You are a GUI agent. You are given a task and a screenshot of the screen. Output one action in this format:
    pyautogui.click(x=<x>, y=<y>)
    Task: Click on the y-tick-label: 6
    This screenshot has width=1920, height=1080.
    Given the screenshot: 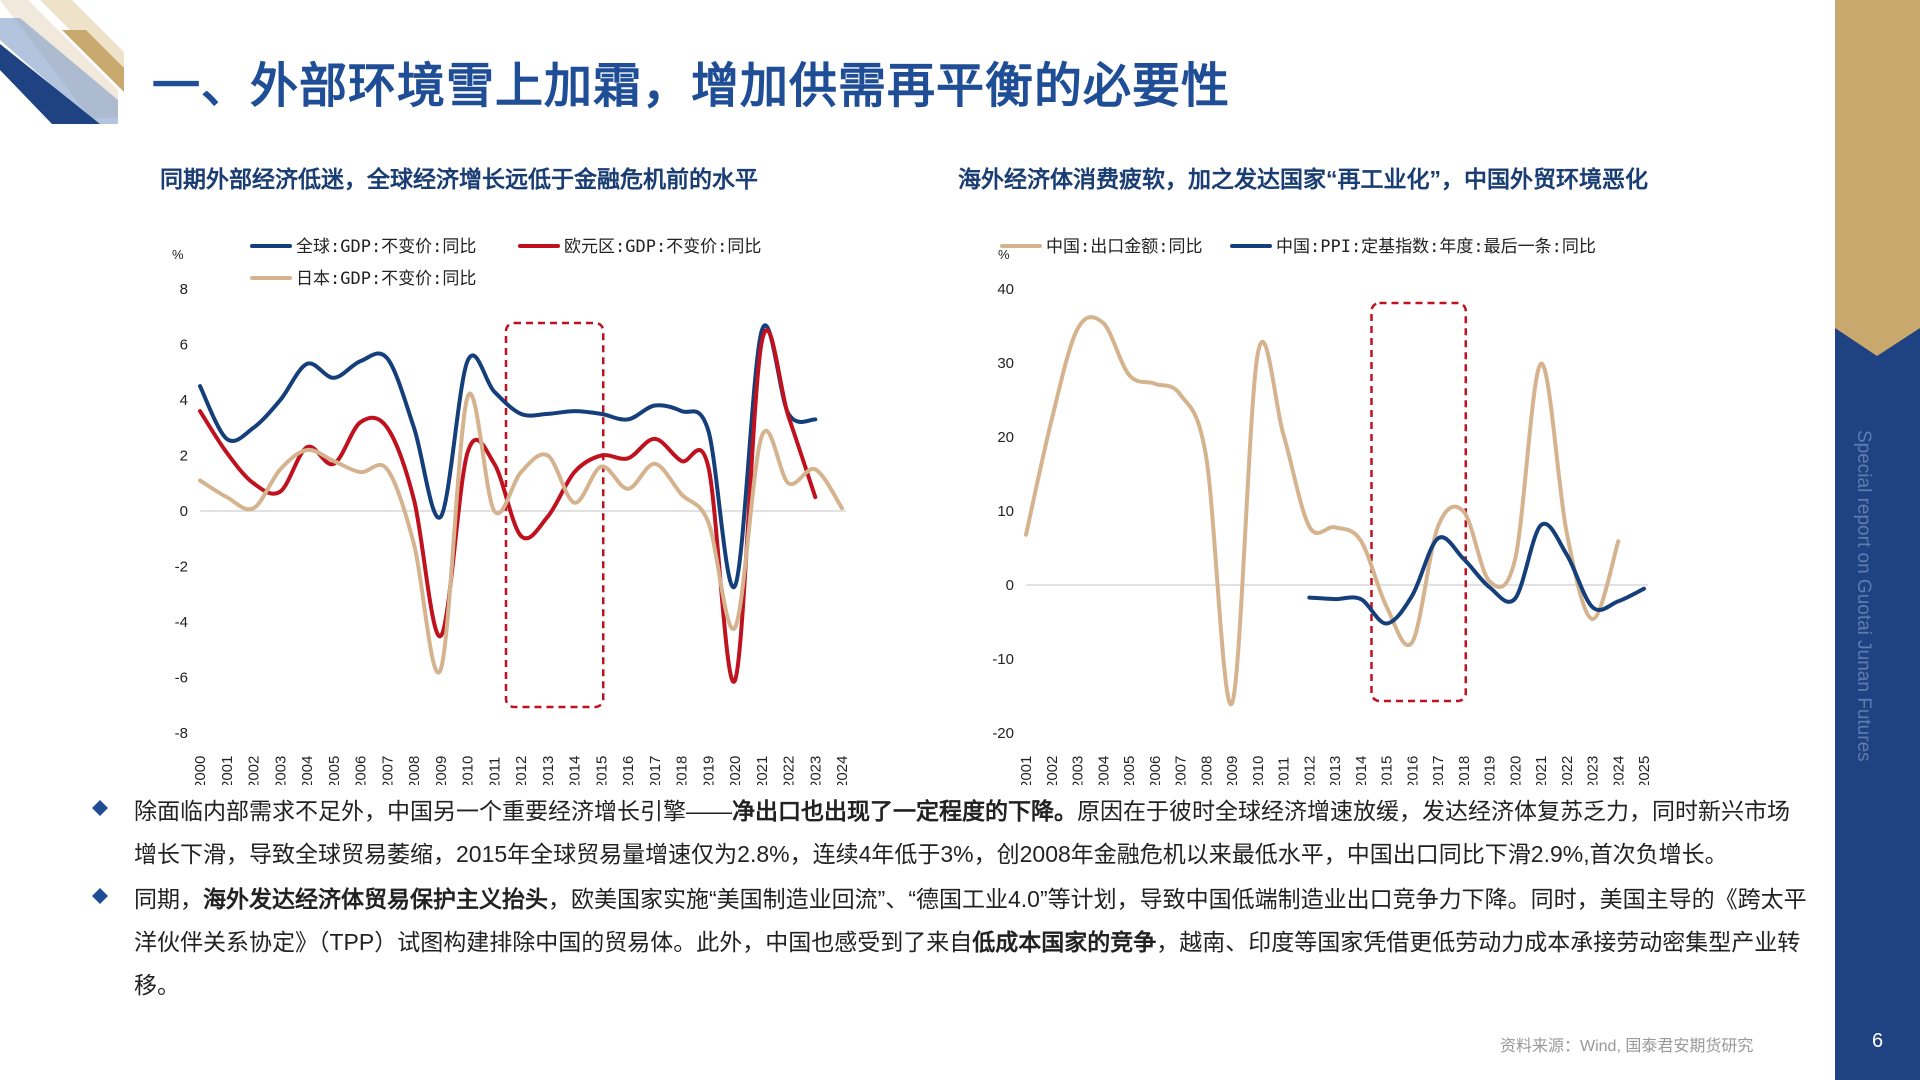 What is the action you would take?
    pyautogui.click(x=184, y=345)
    